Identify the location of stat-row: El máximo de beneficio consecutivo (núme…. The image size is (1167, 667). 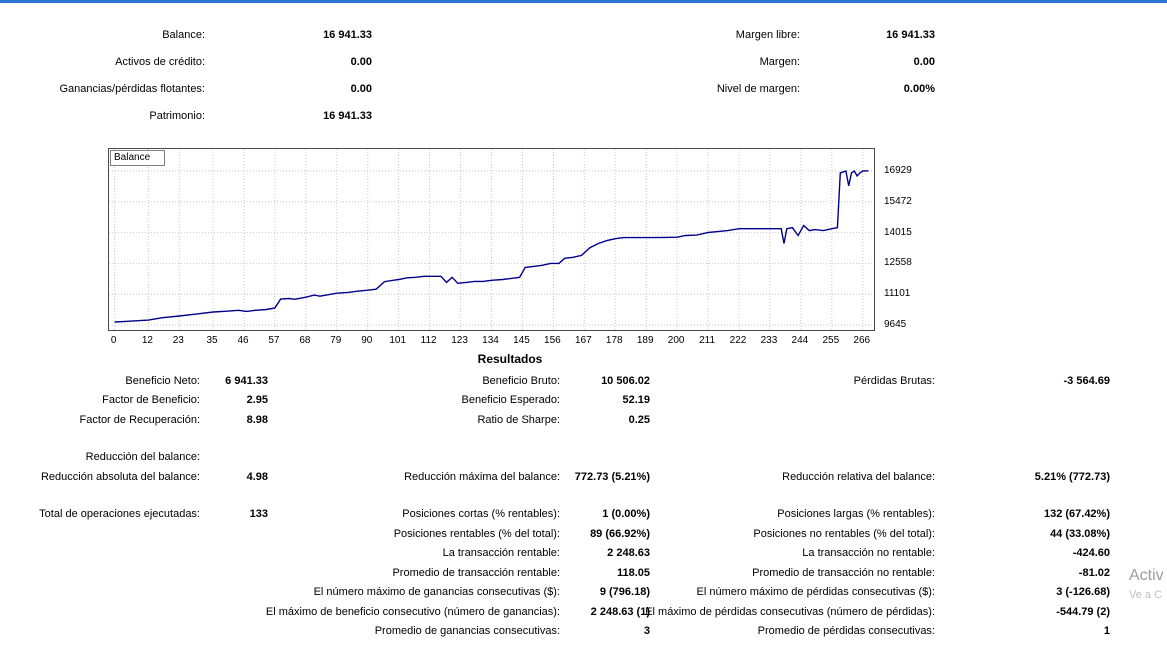
(560, 612).